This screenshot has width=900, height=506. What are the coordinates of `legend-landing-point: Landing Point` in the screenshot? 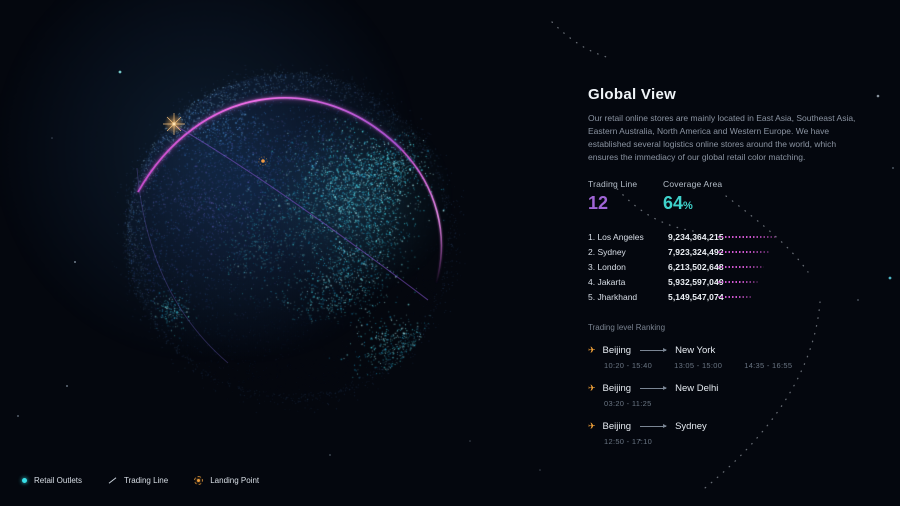 It's located at (226, 480).